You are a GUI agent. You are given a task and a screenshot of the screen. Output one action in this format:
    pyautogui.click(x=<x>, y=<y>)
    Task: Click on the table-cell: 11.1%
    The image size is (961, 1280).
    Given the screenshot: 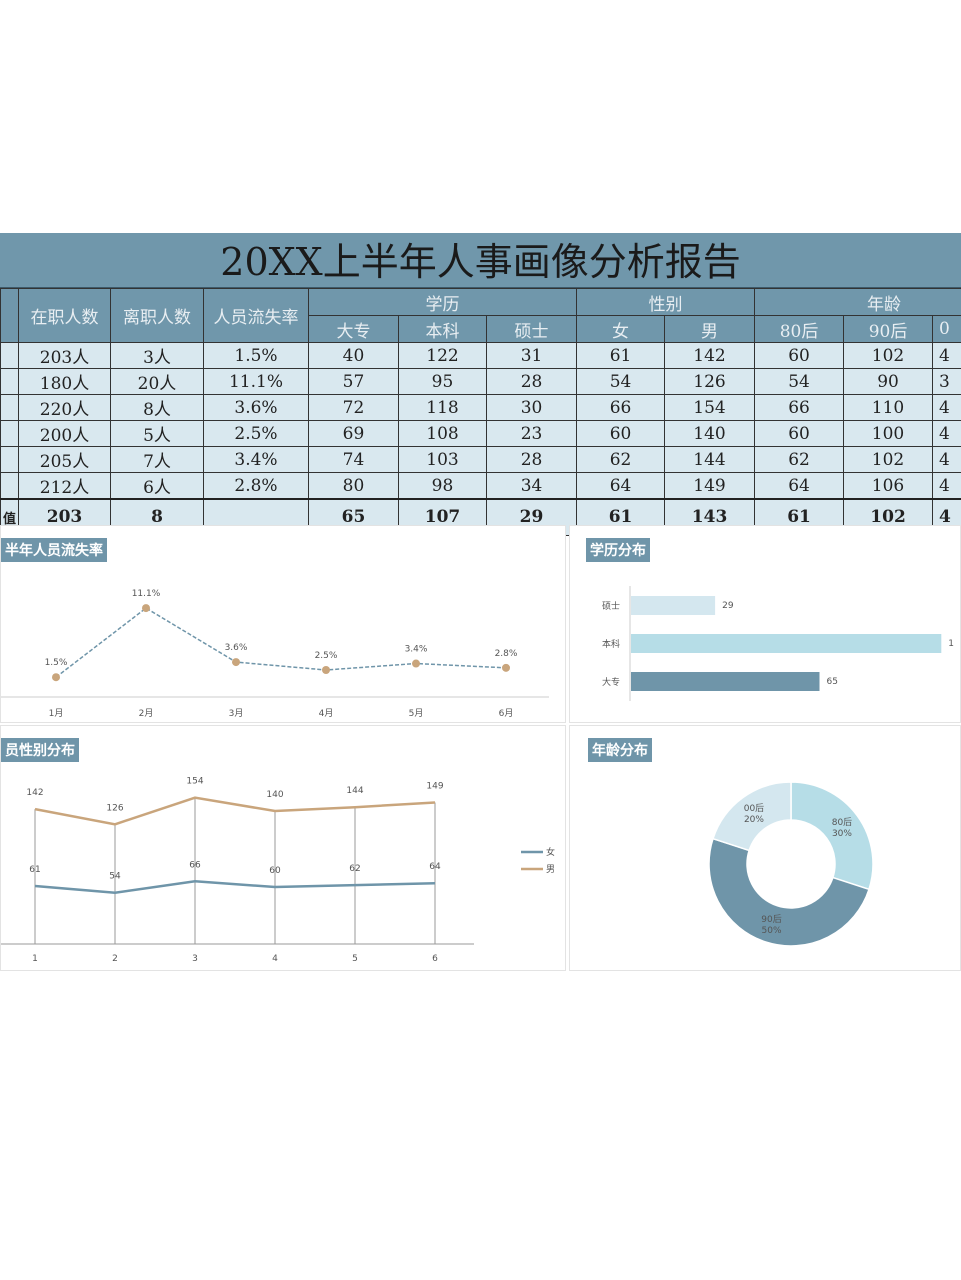 What is the action you would take?
    pyautogui.click(x=256, y=381)
    